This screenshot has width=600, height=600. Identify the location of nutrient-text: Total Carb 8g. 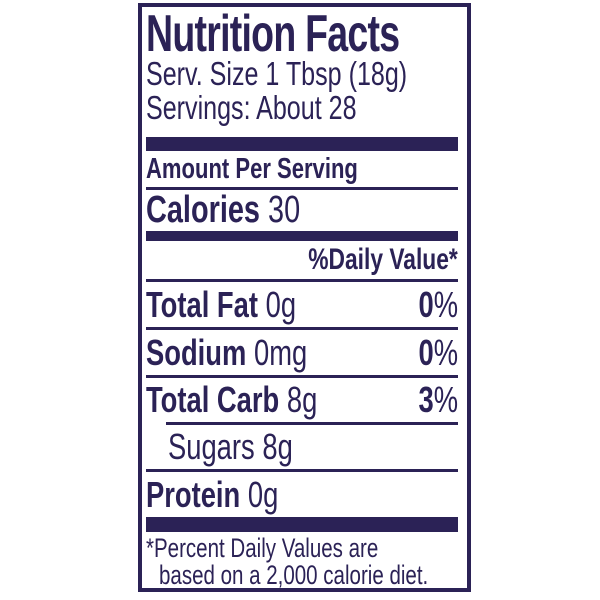
(231, 400).